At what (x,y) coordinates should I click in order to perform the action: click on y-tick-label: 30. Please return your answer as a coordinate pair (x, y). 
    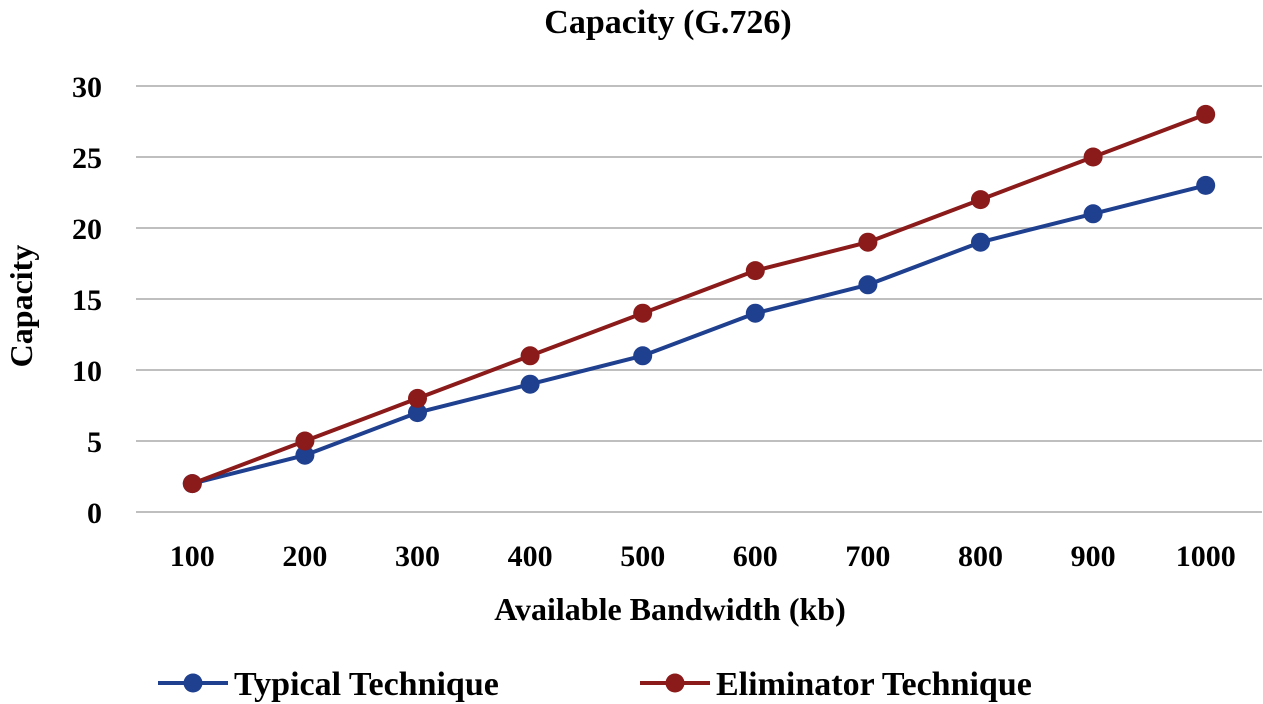
    Looking at the image, I should click on (87, 87).